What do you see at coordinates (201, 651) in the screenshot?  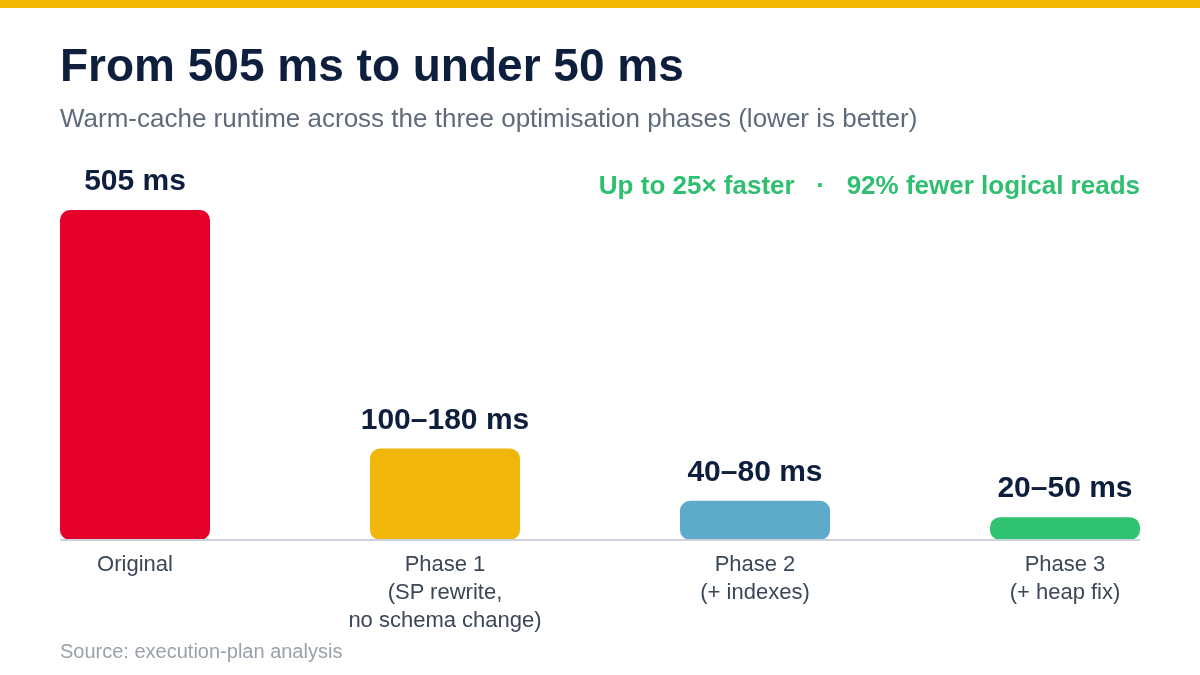 I see `source-note: Source: execution-plan analysis` at bounding box center [201, 651].